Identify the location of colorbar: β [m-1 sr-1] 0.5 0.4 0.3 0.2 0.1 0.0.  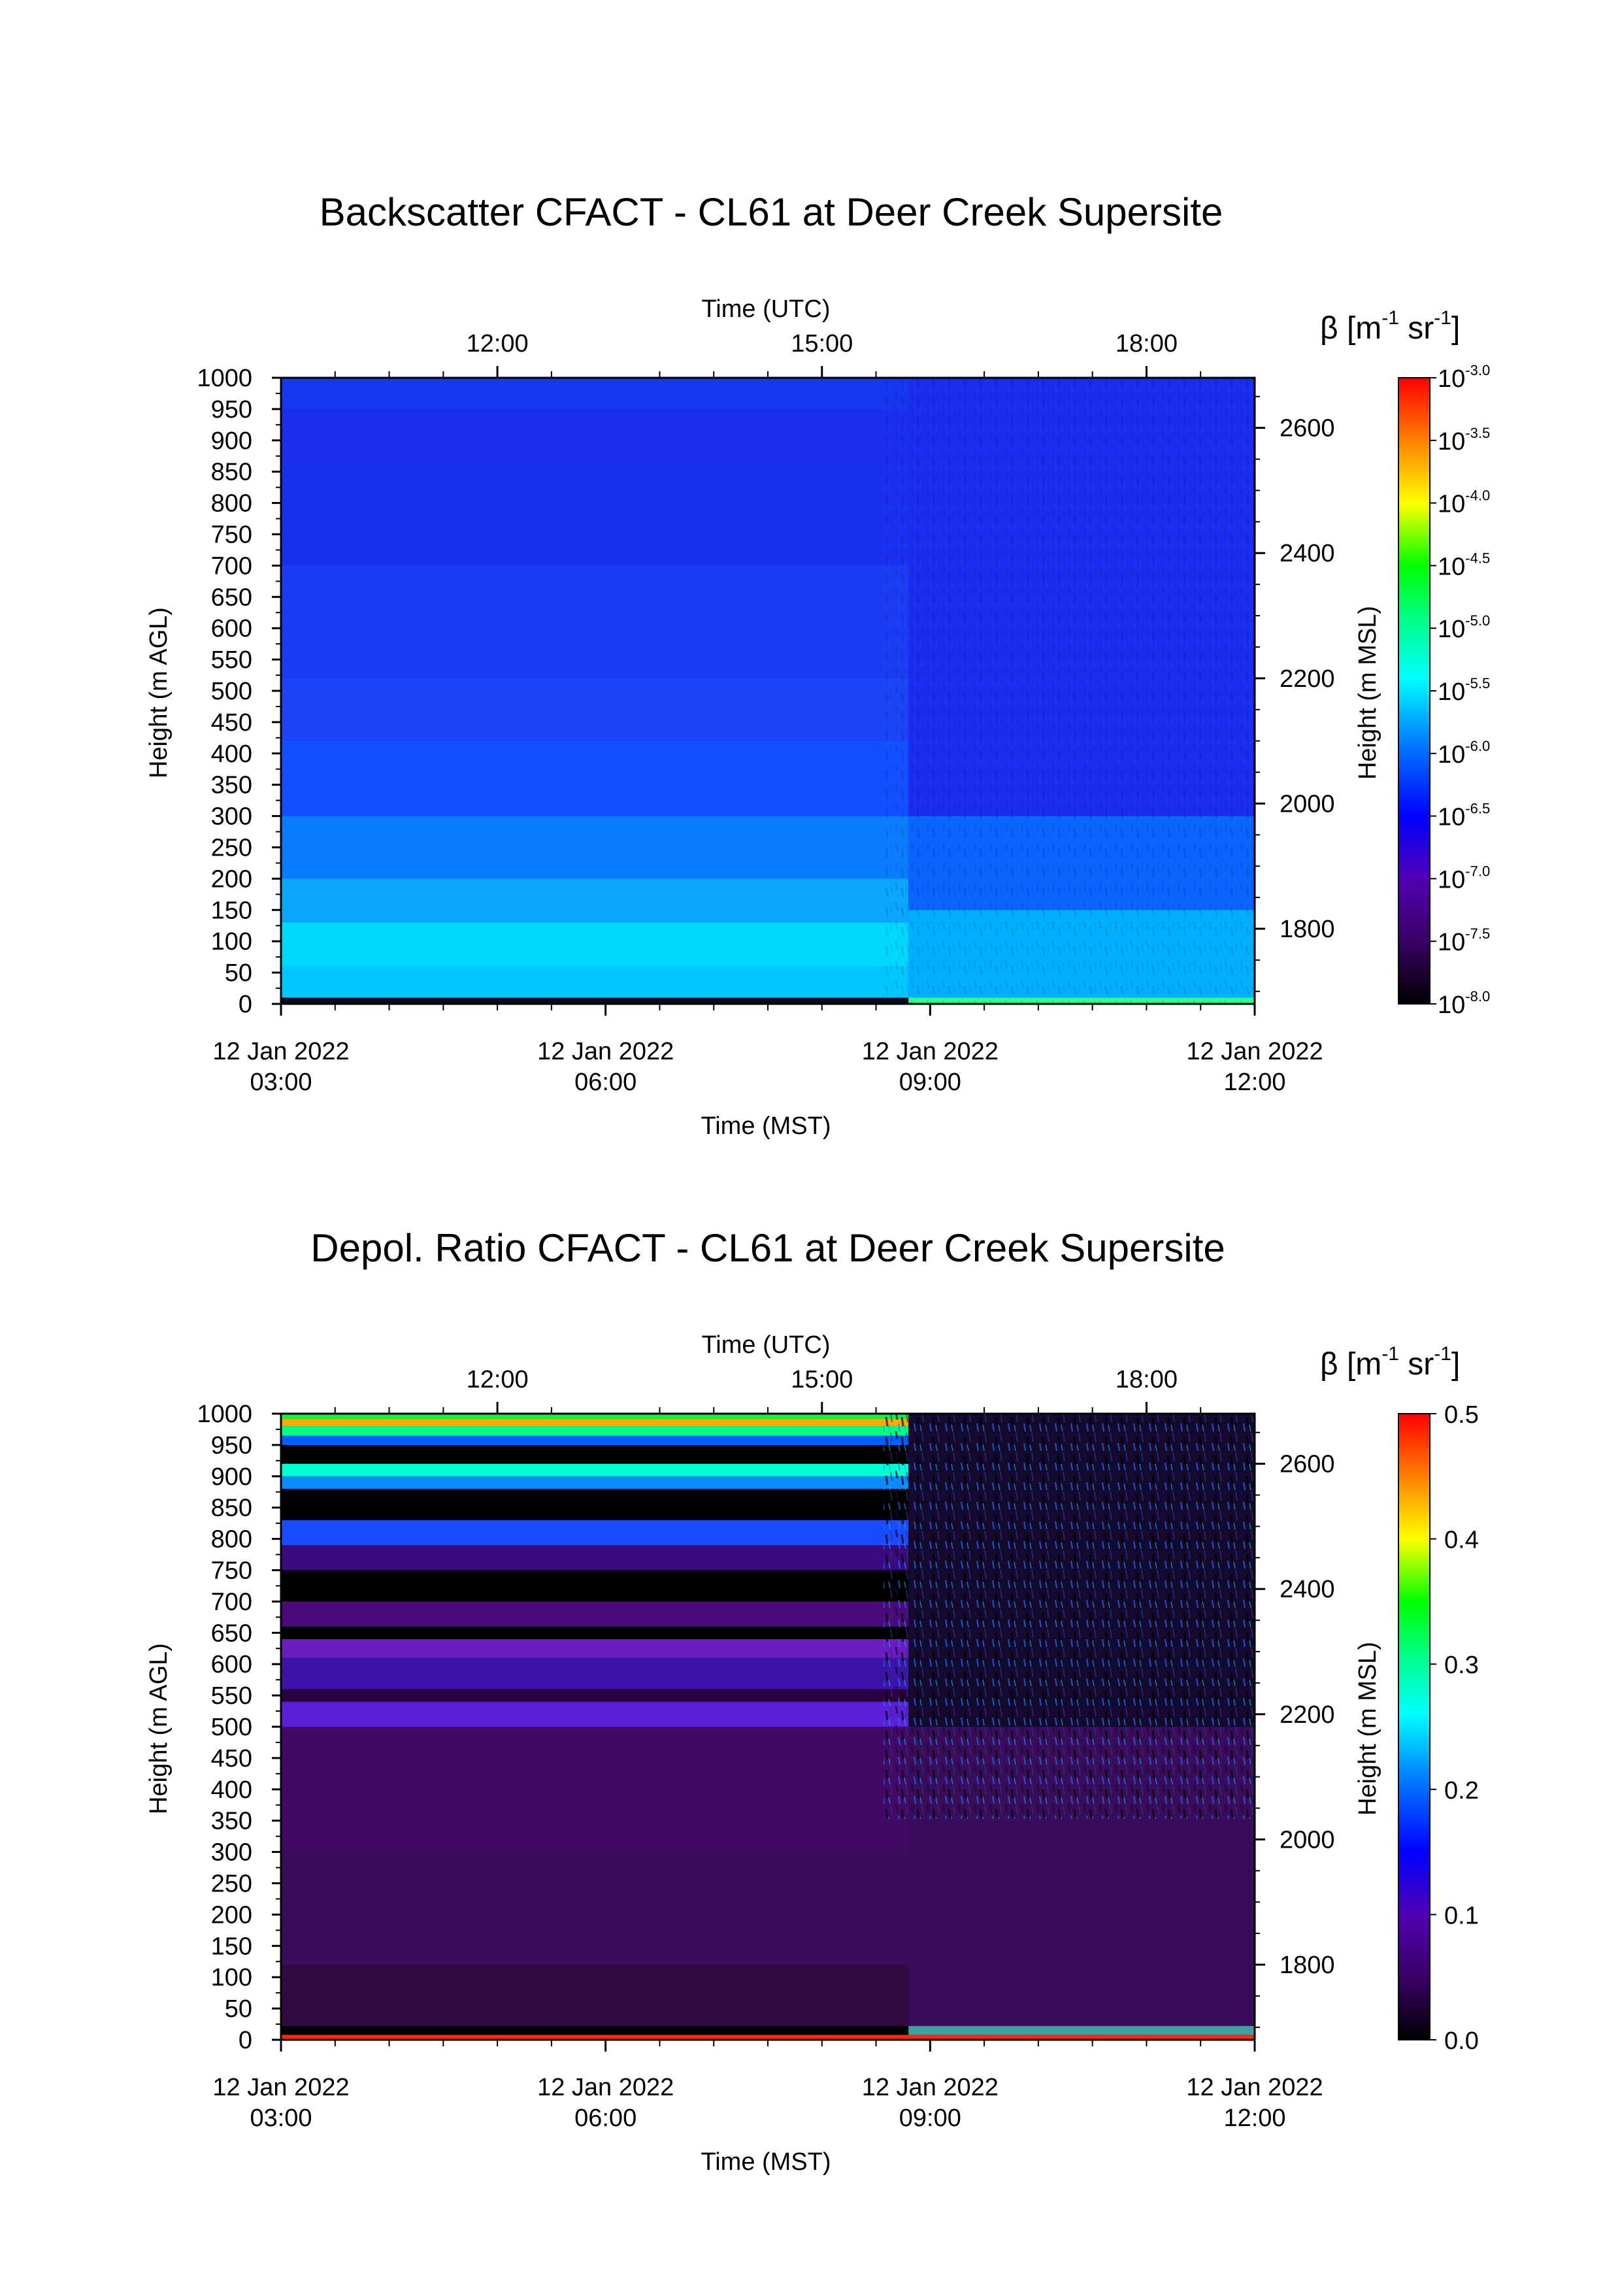
(1399, 1699).